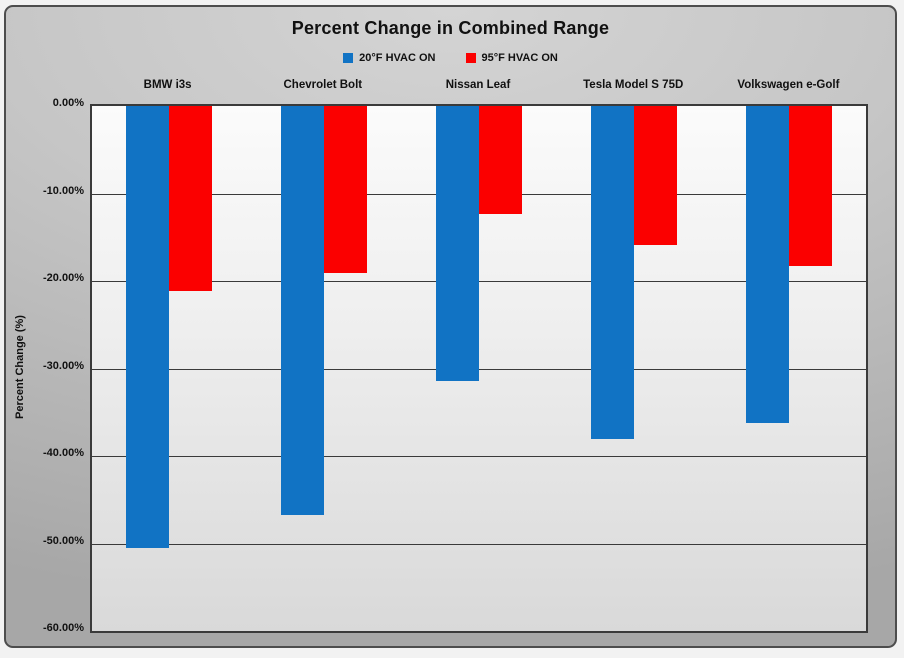 The image size is (904, 658). I want to click on bar-group-tesla-model-s-75d, so click(633, 368).